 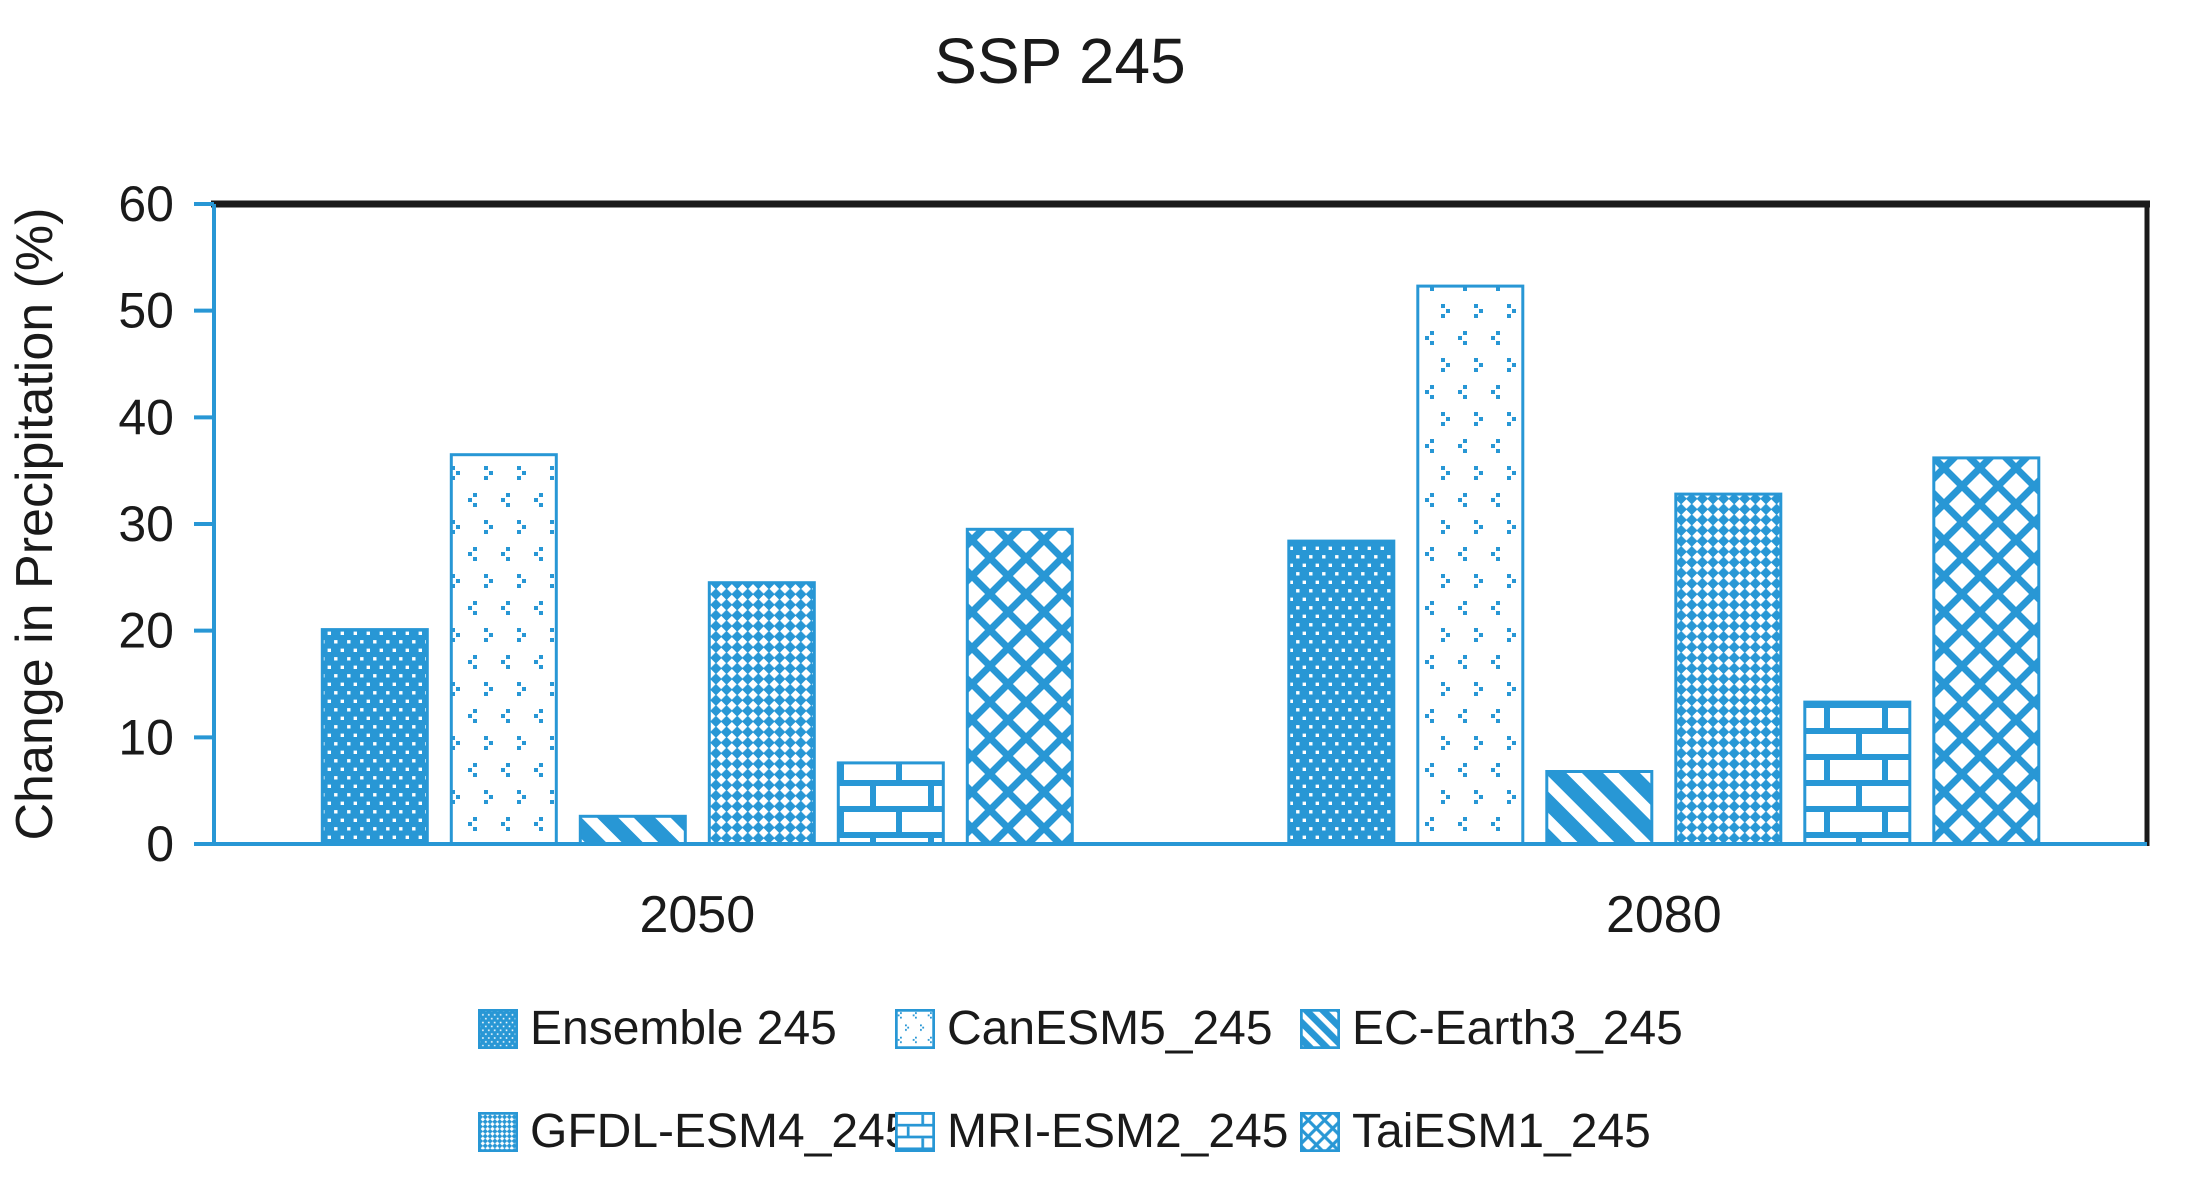 What do you see at coordinates (1986, 651) in the screenshot?
I see `bar-taiesm1-245-2080` at bounding box center [1986, 651].